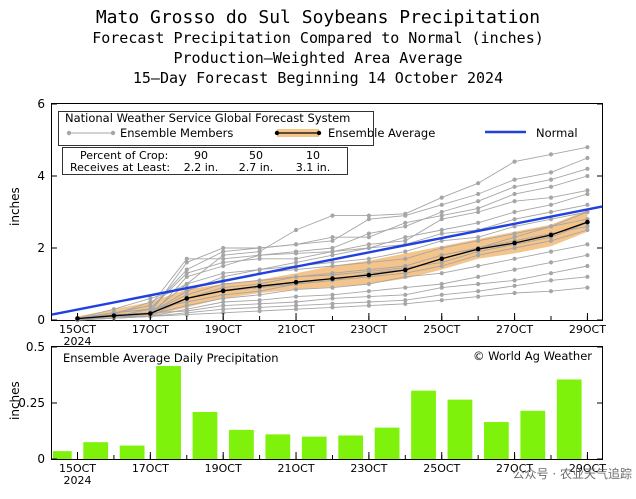 The width and height of the screenshot is (636, 499). I want to click on bar-y-tick-label: 0.25, so click(31, 403).